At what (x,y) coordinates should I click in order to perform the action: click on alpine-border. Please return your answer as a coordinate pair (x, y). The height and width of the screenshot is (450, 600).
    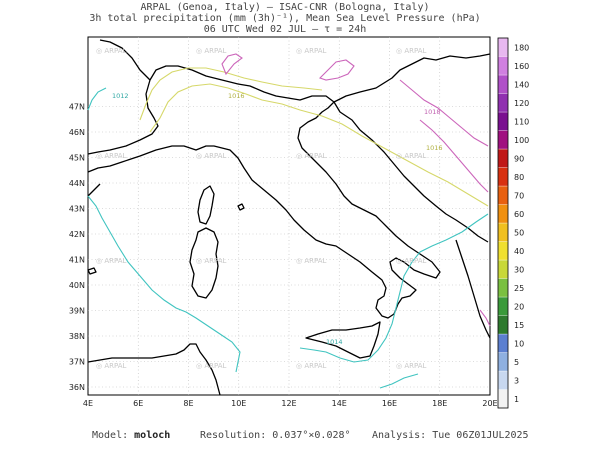
    Looking at the image, I should click on (125, 60).